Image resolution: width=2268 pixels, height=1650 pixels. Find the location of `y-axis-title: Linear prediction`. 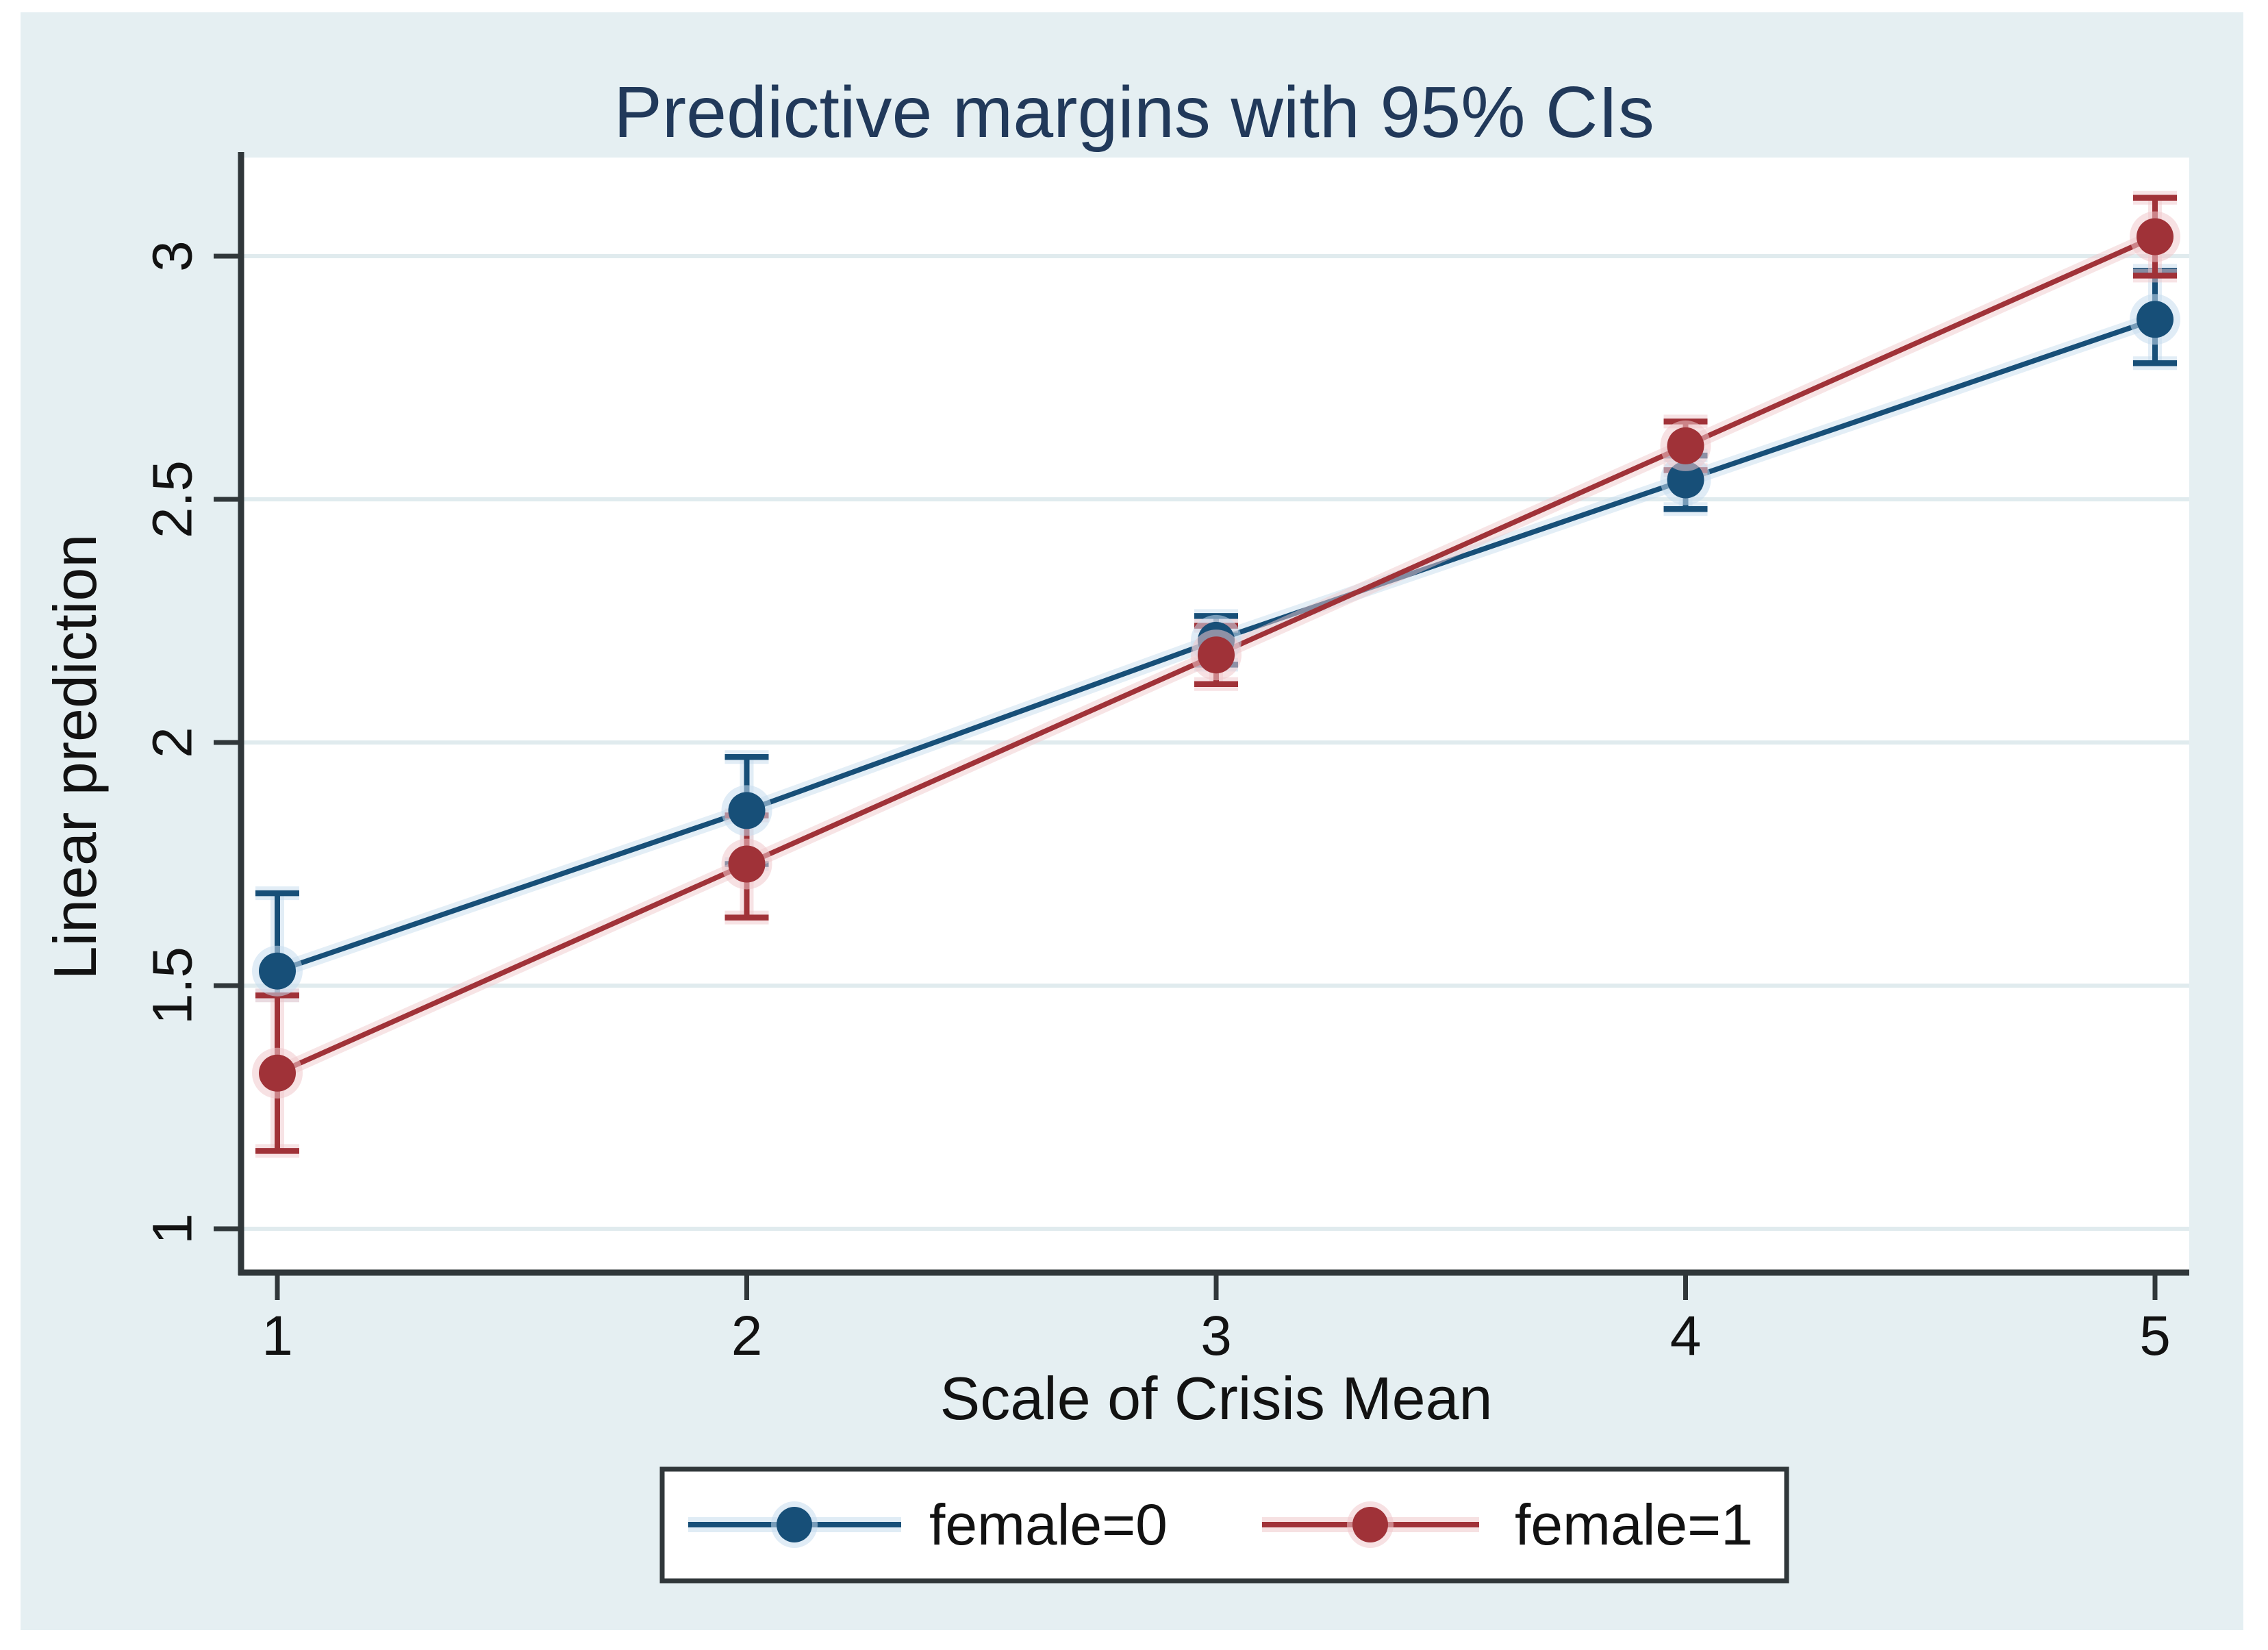

y-axis-title: Linear prediction is located at coordinates (75, 757).